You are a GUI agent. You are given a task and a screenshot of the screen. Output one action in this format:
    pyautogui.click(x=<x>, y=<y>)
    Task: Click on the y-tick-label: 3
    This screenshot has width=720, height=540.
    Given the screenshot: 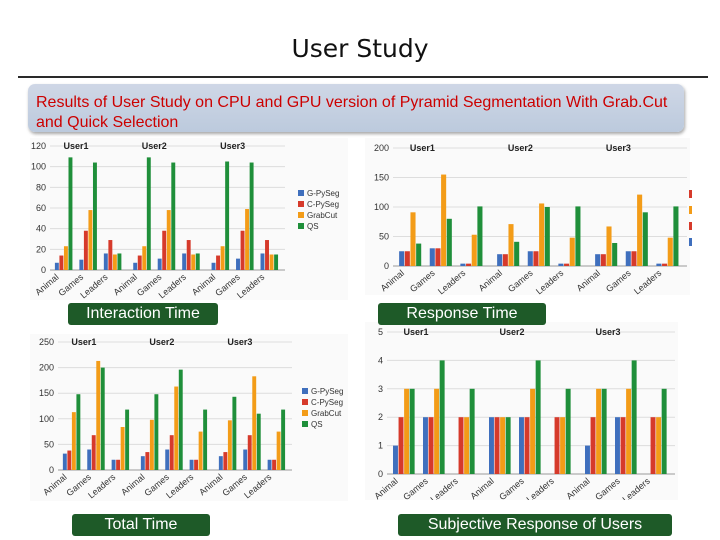 What is the action you would take?
    pyautogui.click(x=380, y=389)
    